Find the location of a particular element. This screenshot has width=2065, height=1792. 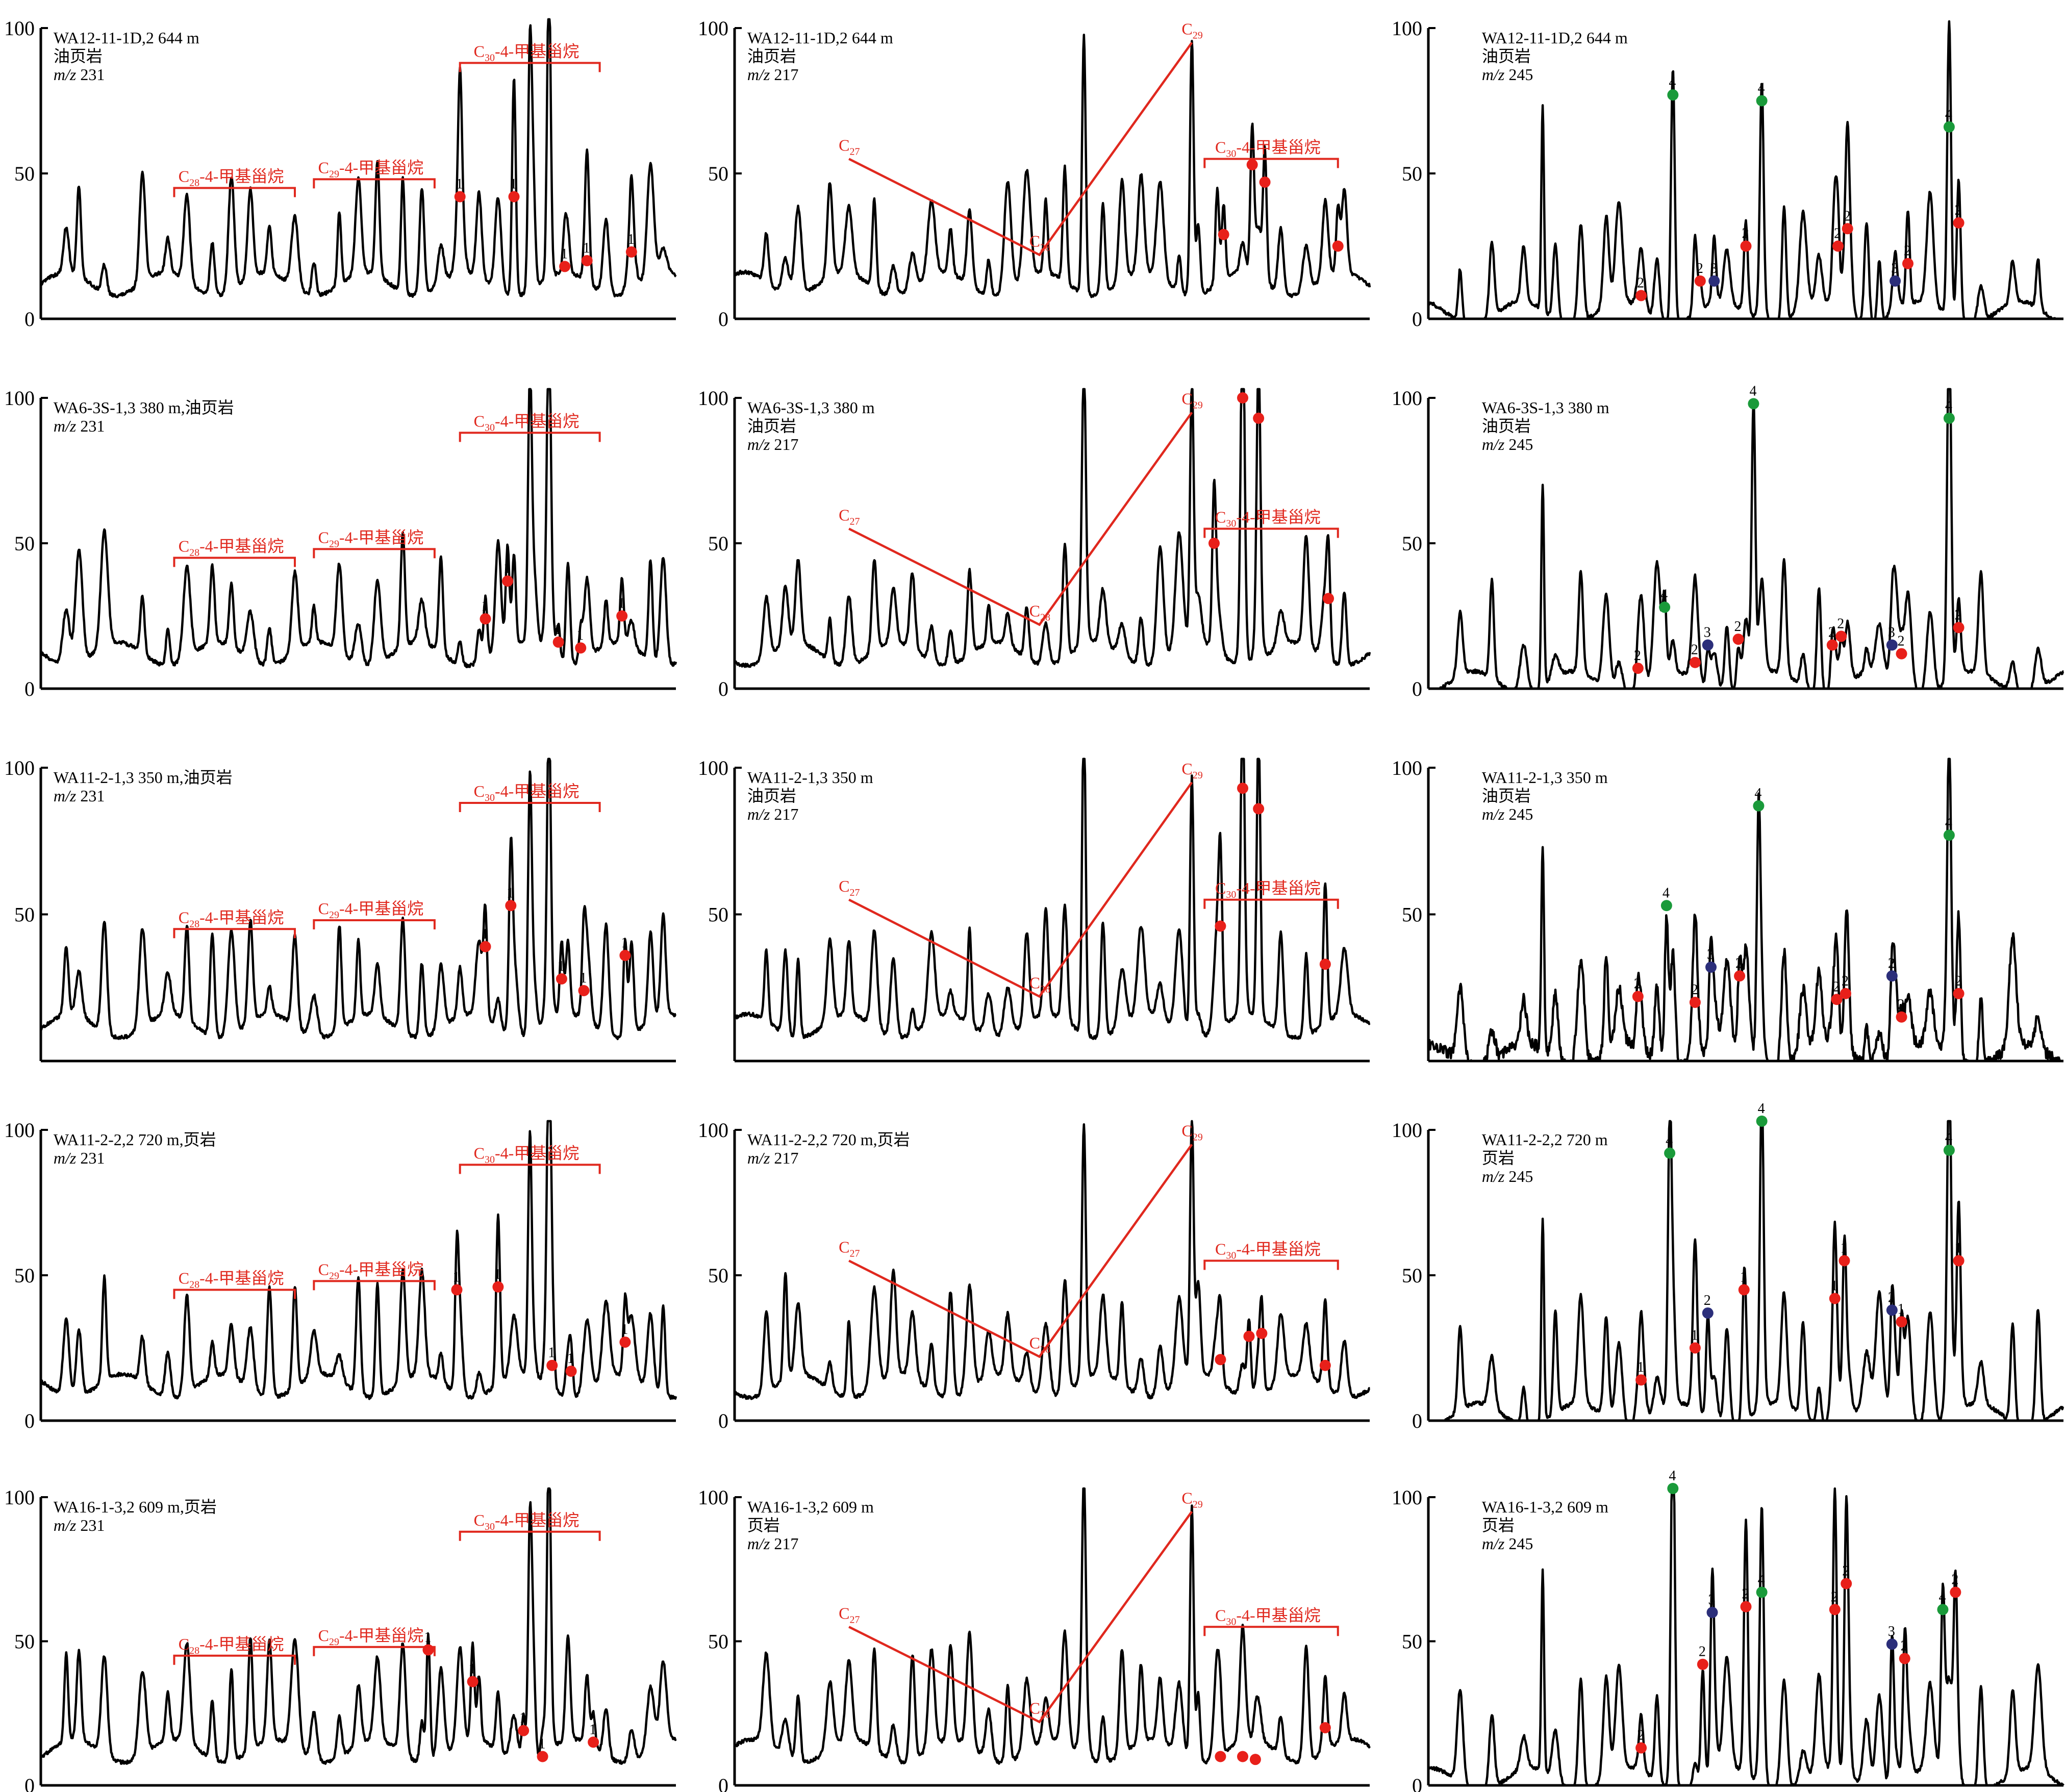

lithology-label: 页岩 is located at coordinates (1498, 1525).